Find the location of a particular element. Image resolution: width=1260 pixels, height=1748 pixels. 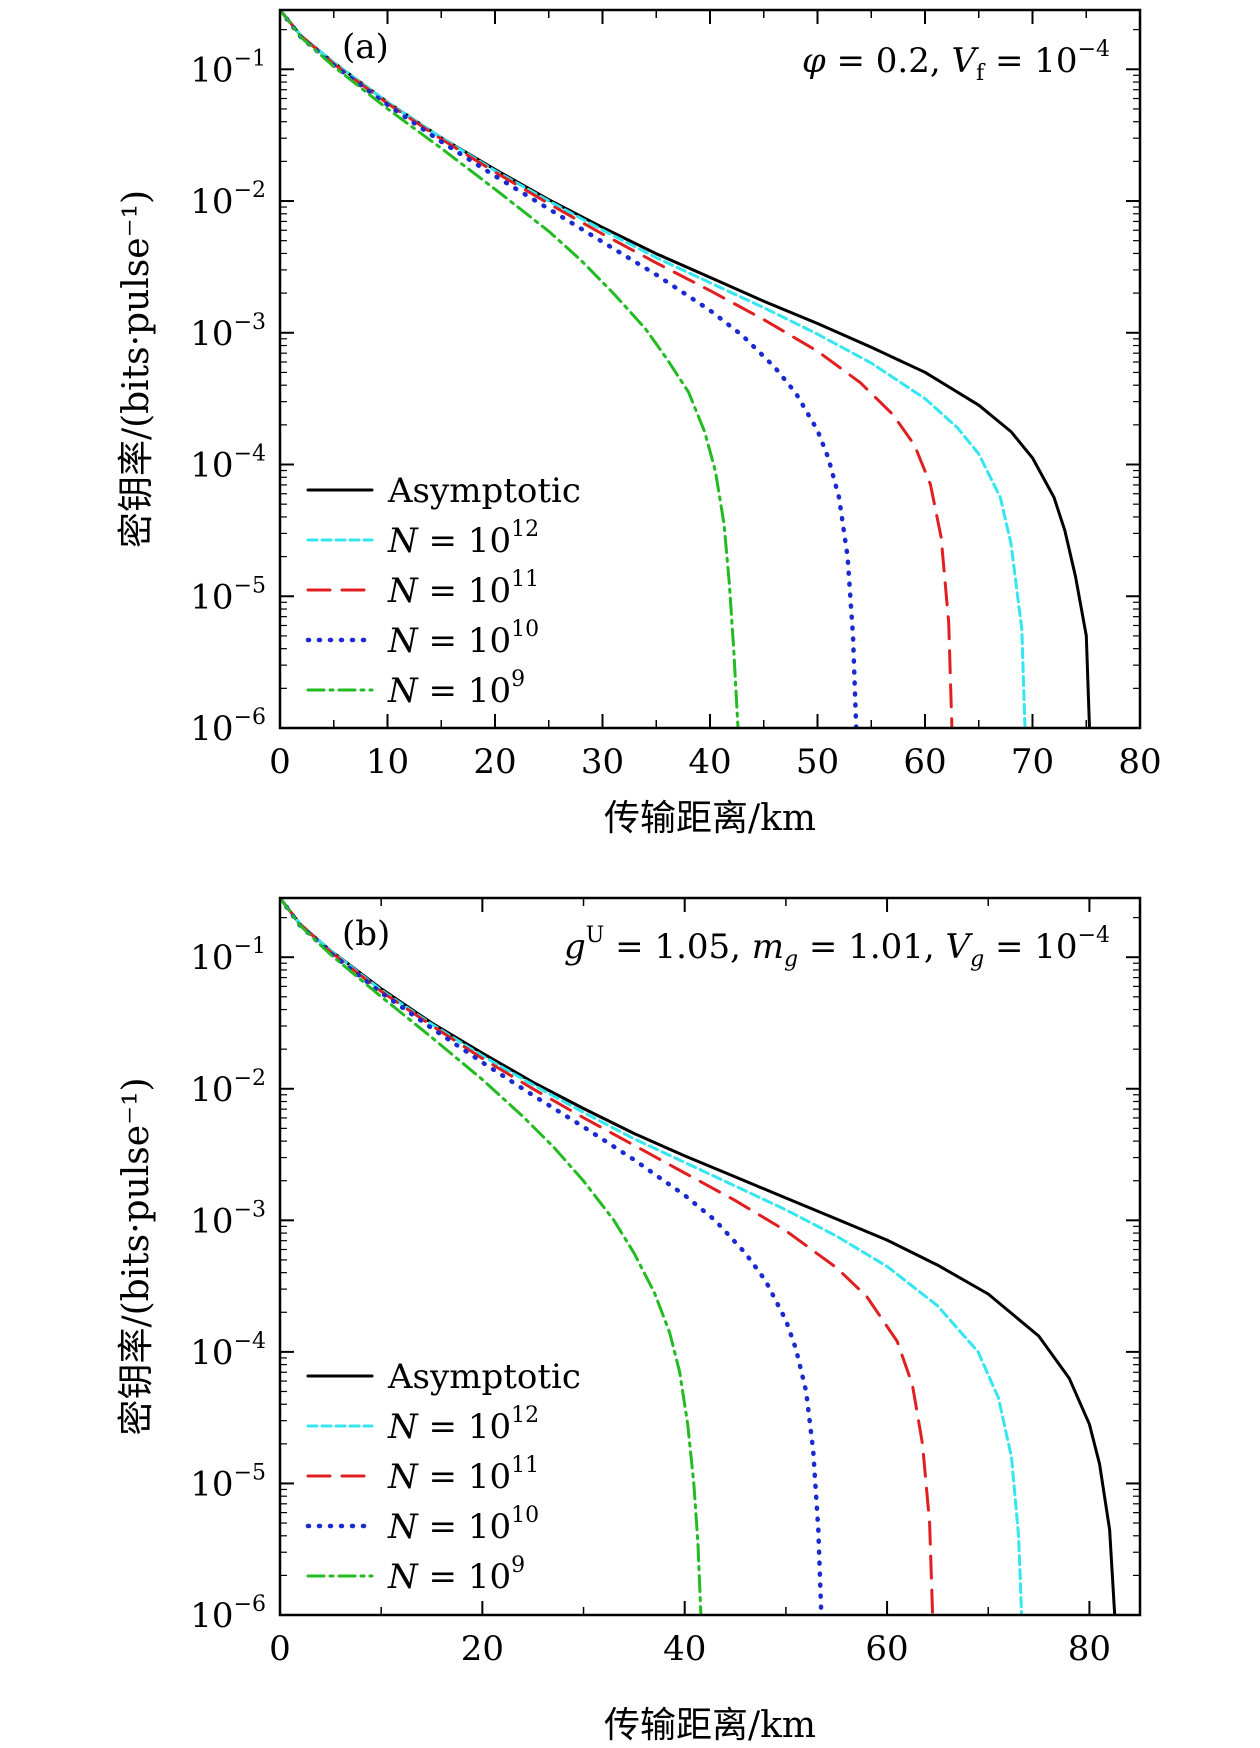

x-tick-label: 30 is located at coordinates (602, 762).